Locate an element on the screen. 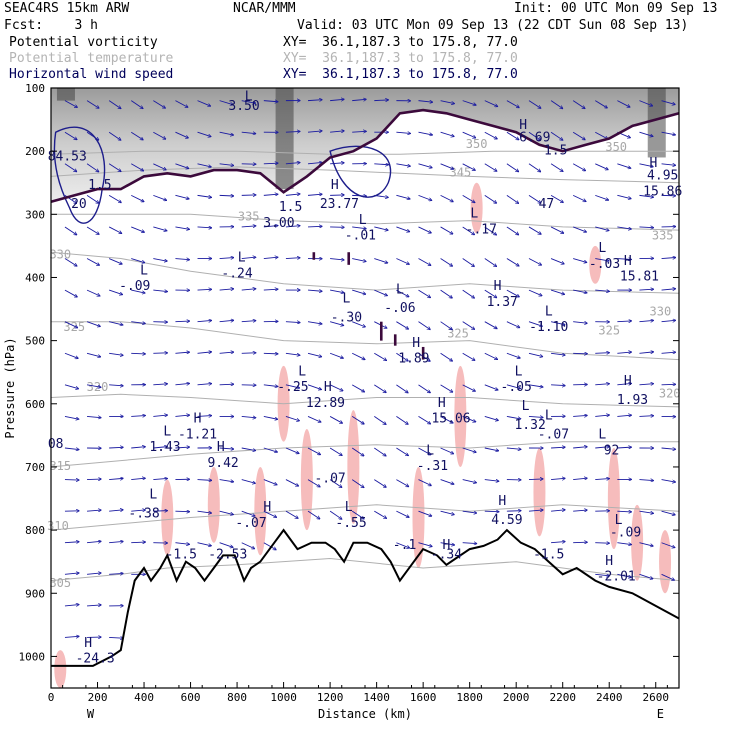 This screenshot has width=740, height=740. hl-label: 1.5 is located at coordinates (99, 185).